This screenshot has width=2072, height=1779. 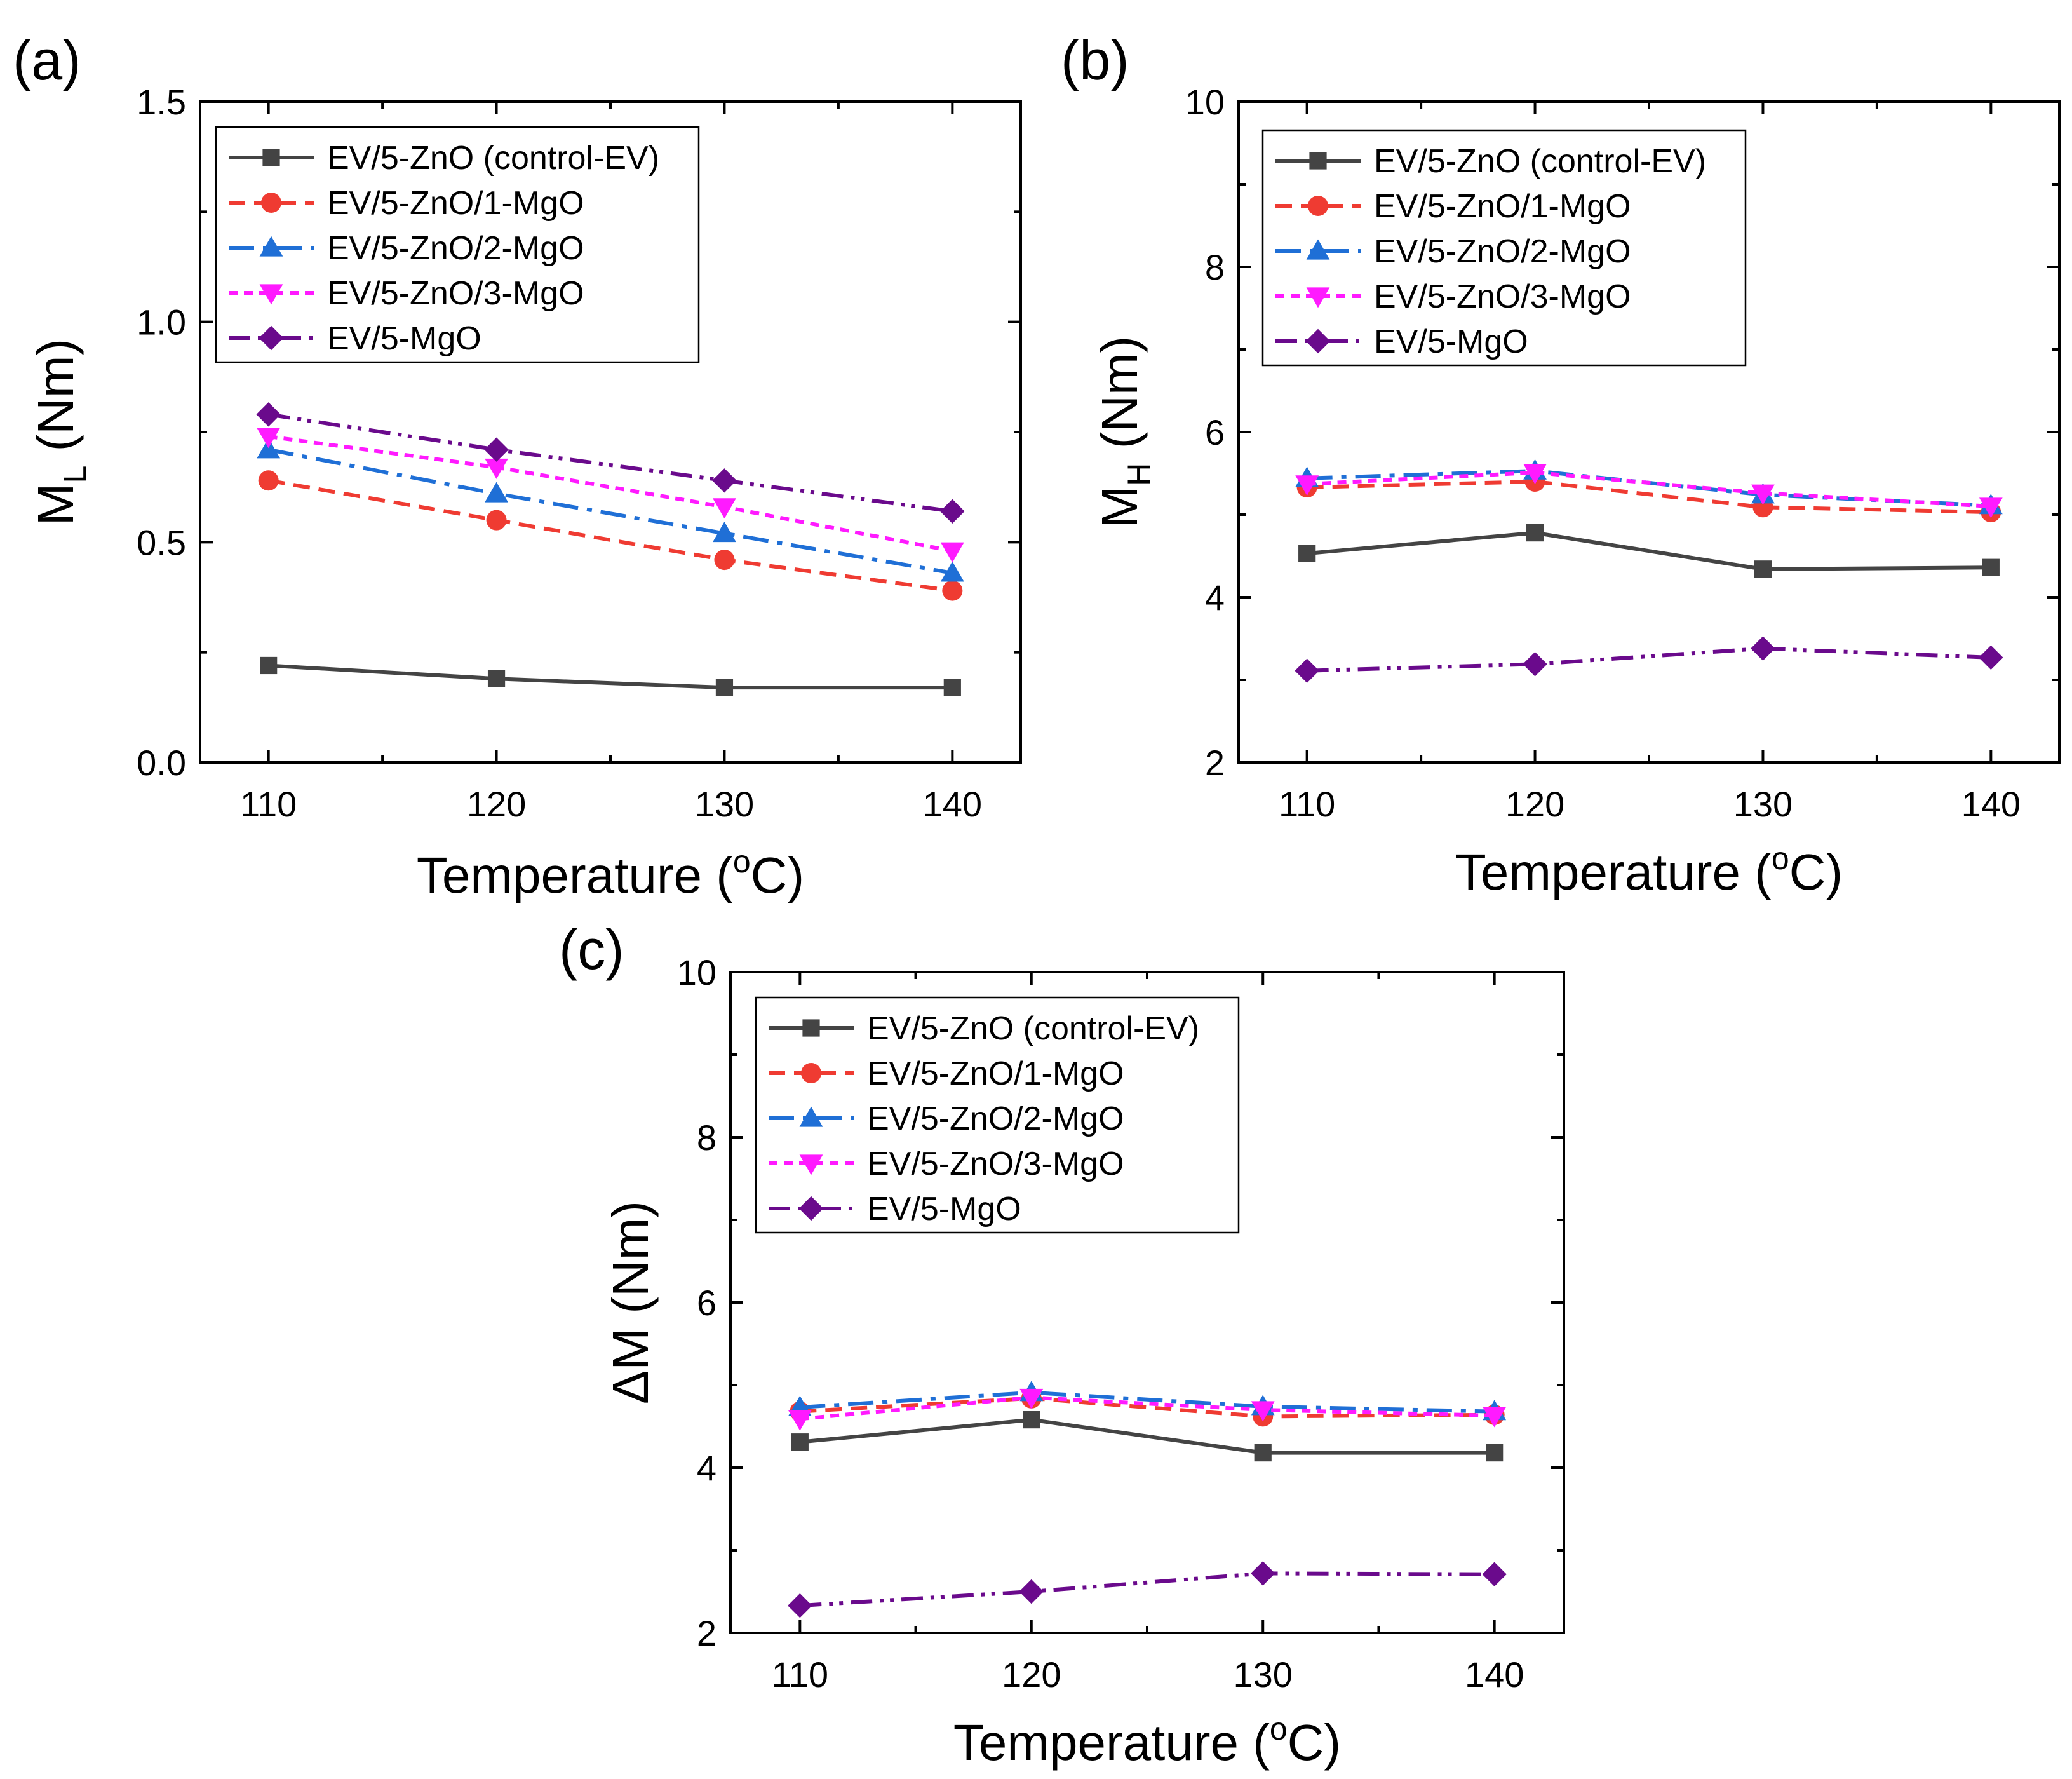 I want to click on panel-label: (c), so click(x=591, y=949).